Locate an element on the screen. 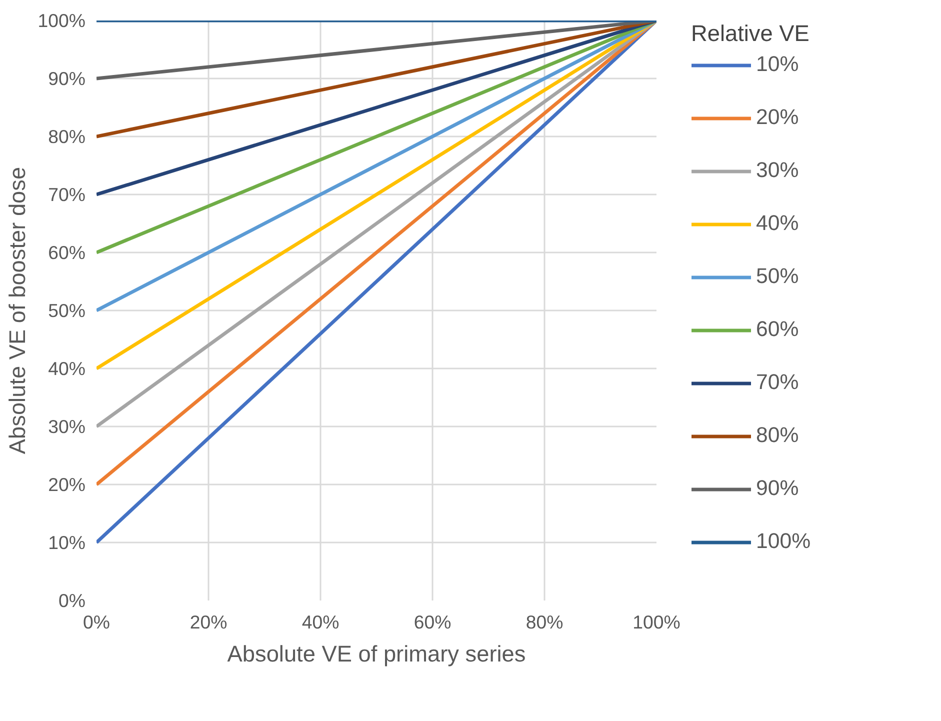 This screenshot has width=941, height=721. legend-label: 30% is located at coordinates (777, 170).